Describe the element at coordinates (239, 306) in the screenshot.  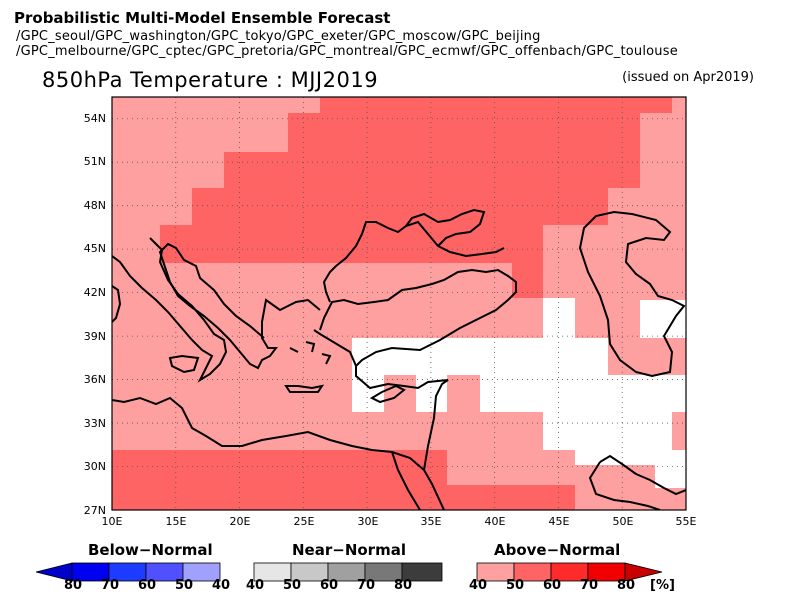
I see `coast-balkans` at that location.